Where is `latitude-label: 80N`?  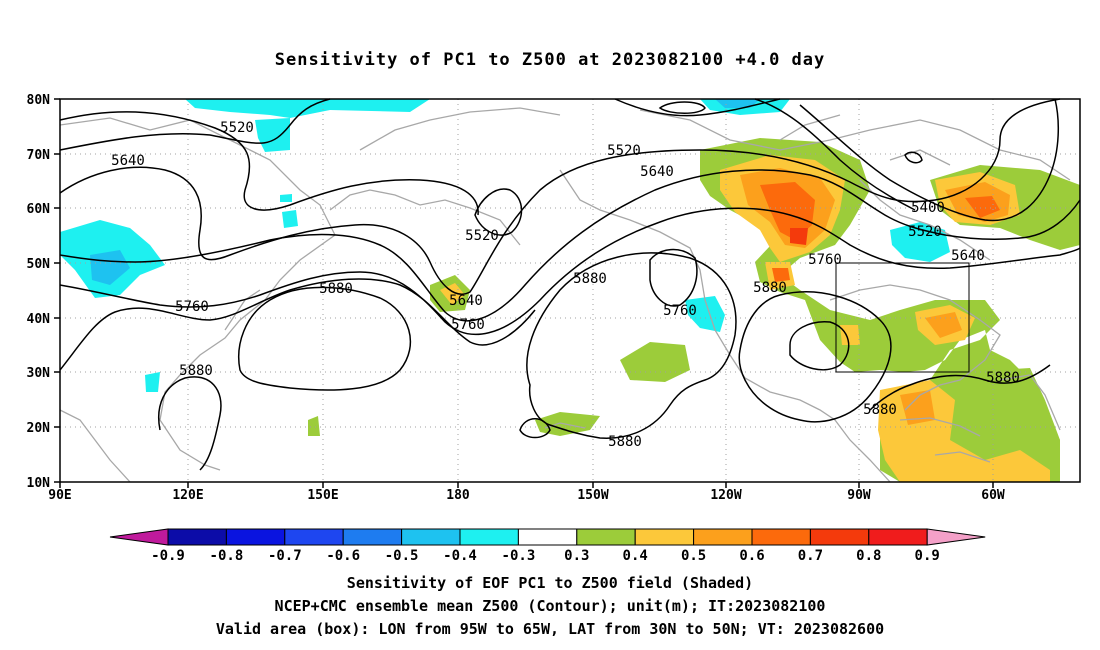
latitude-label: 80N is located at coordinates (39, 100).